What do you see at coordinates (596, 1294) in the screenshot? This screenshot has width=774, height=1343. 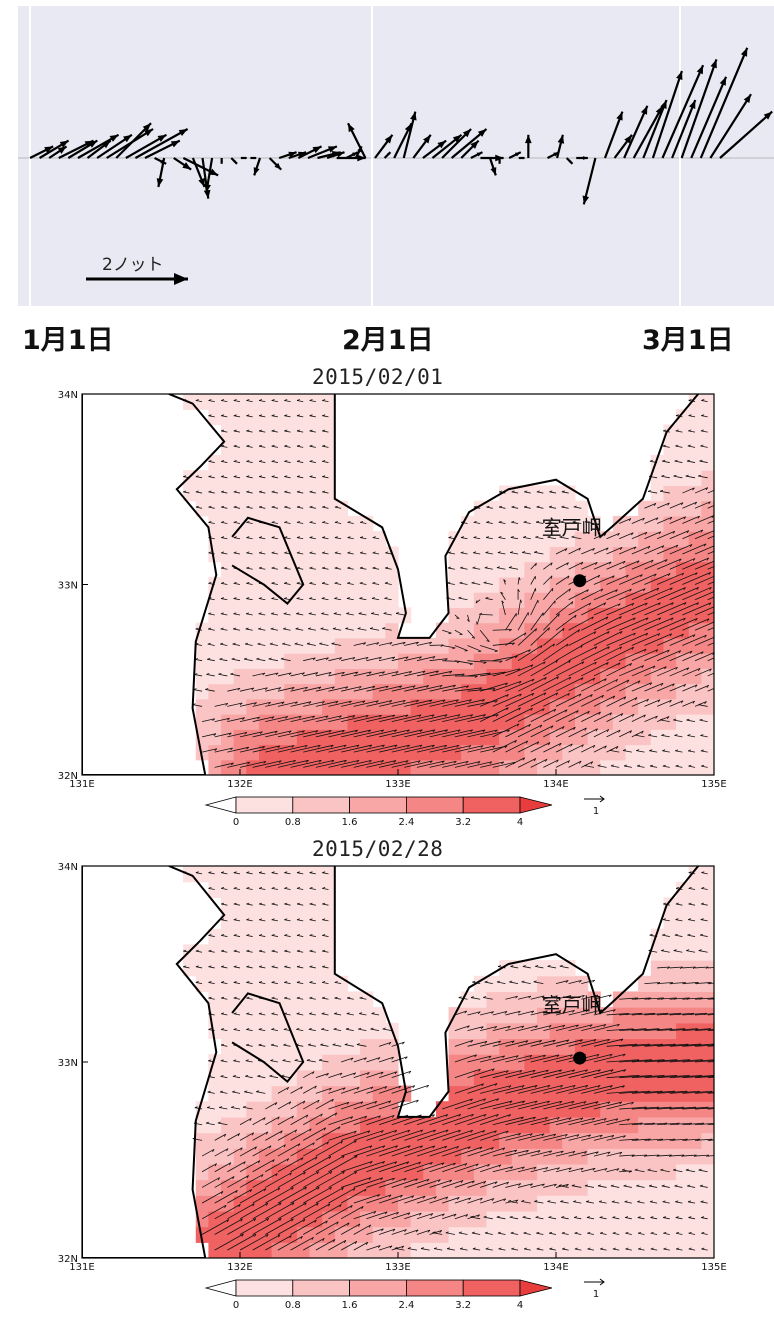 I see `reference-vector-label: 1` at bounding box center [596, 1294].